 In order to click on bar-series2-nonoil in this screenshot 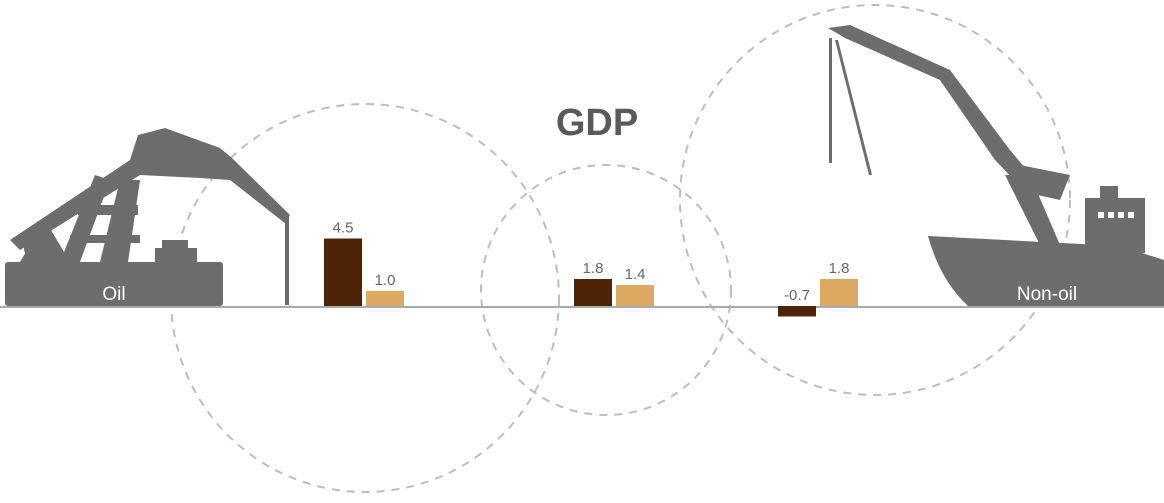, I will do `click(839, 292)`.